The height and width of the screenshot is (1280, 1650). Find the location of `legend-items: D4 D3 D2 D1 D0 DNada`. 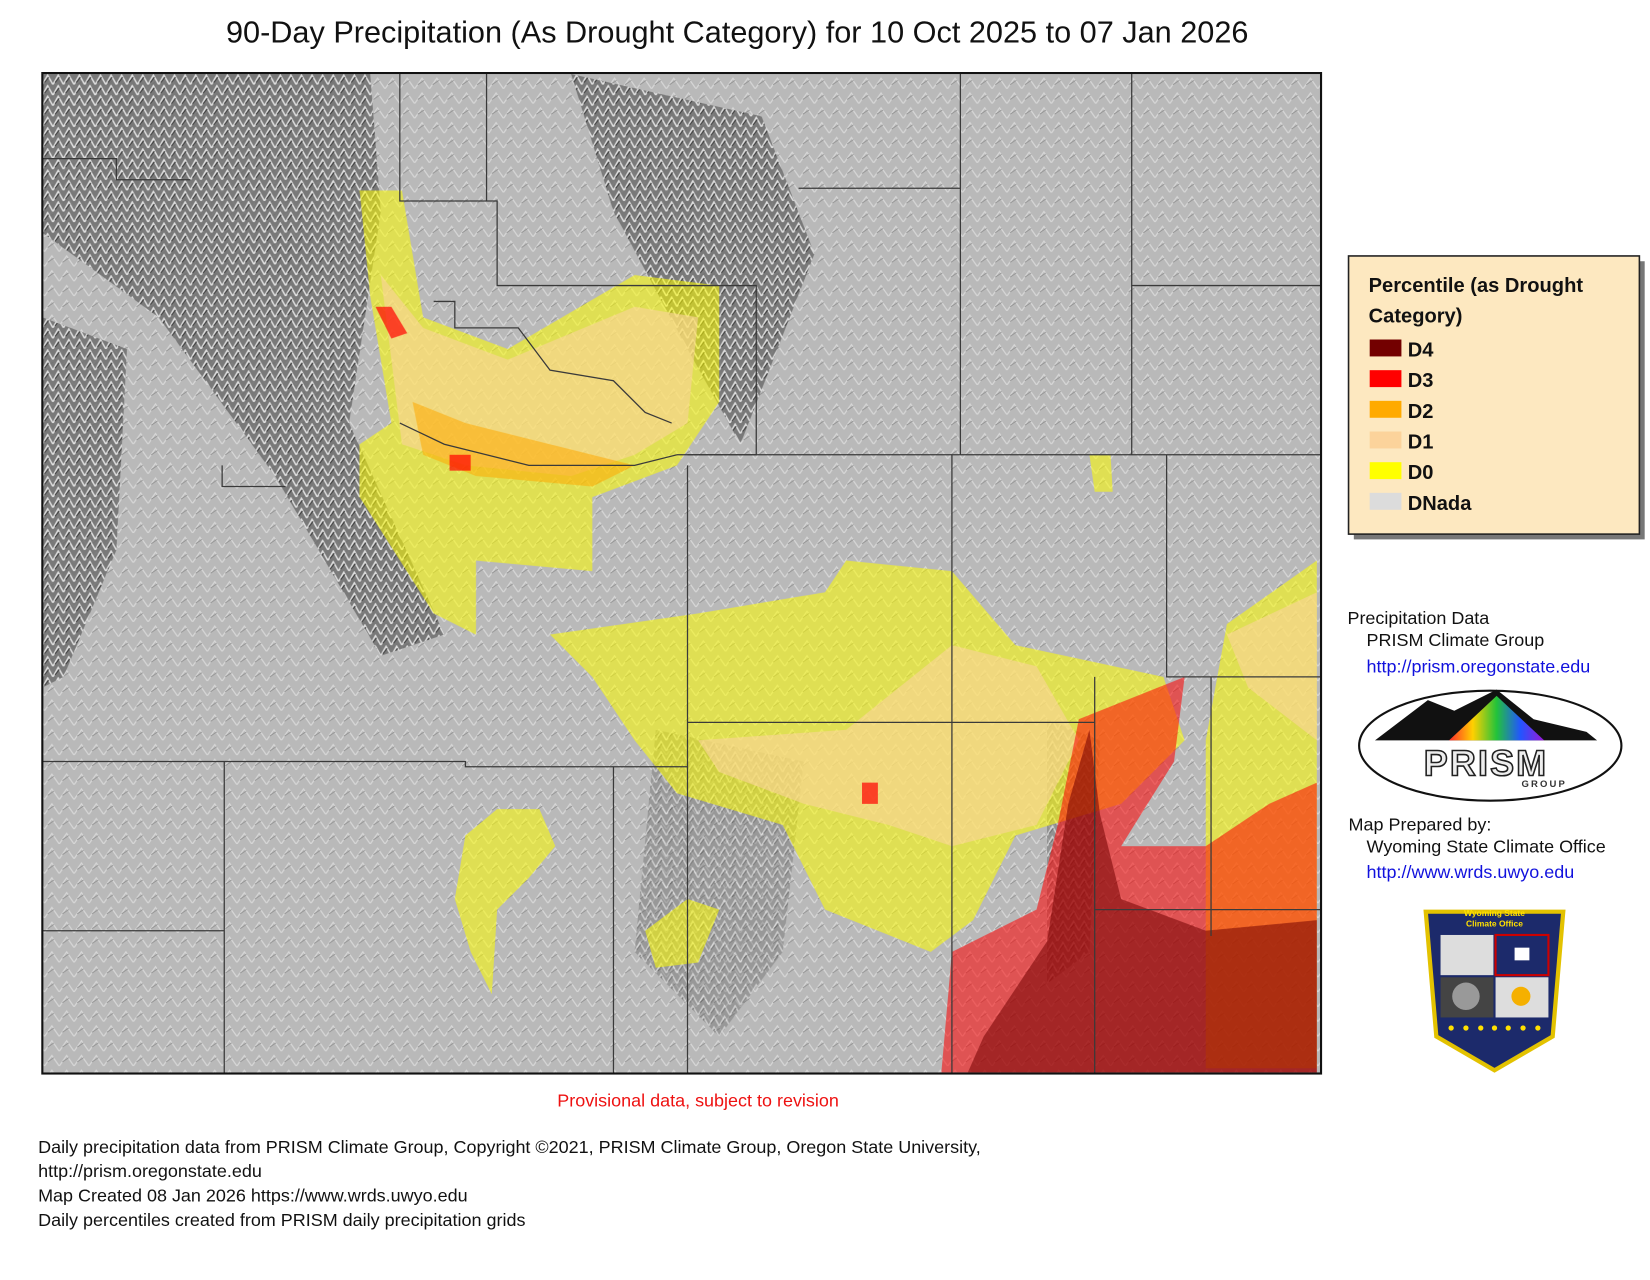

legend-items: D4 D3 D2 D1 D0 DNada is located at coordinates (1420, 427).